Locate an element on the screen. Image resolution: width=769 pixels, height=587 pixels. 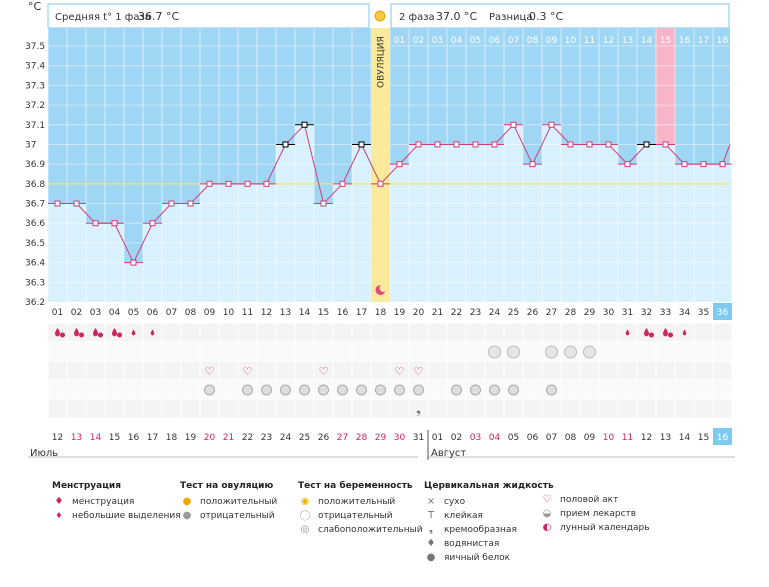
date-label: 10 is located at coordinates (609, 438).